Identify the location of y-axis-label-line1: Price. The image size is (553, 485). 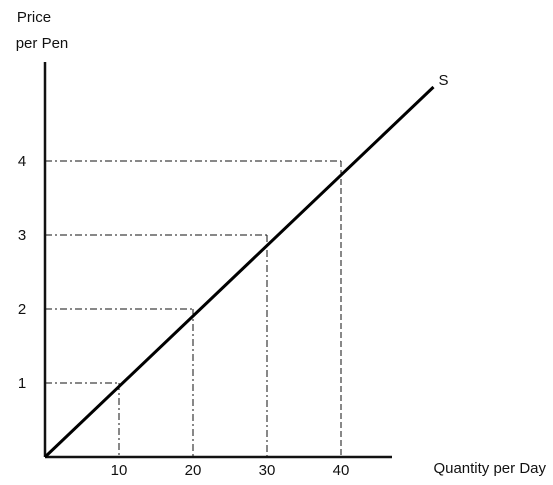
(34, 17).